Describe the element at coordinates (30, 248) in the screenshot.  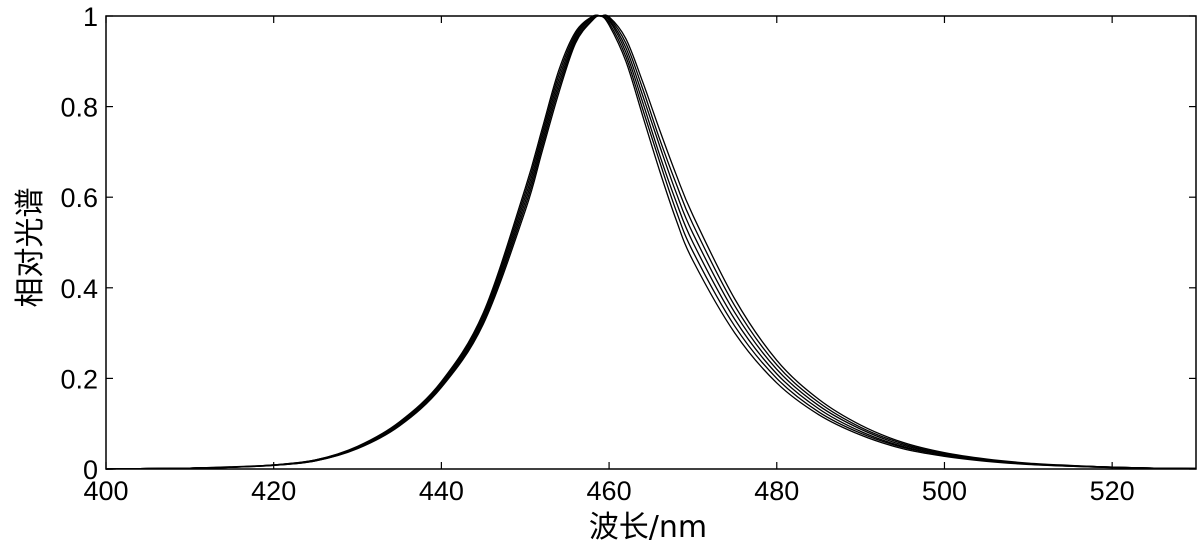
I see `y-axis-title: 相对光谱` at that location.